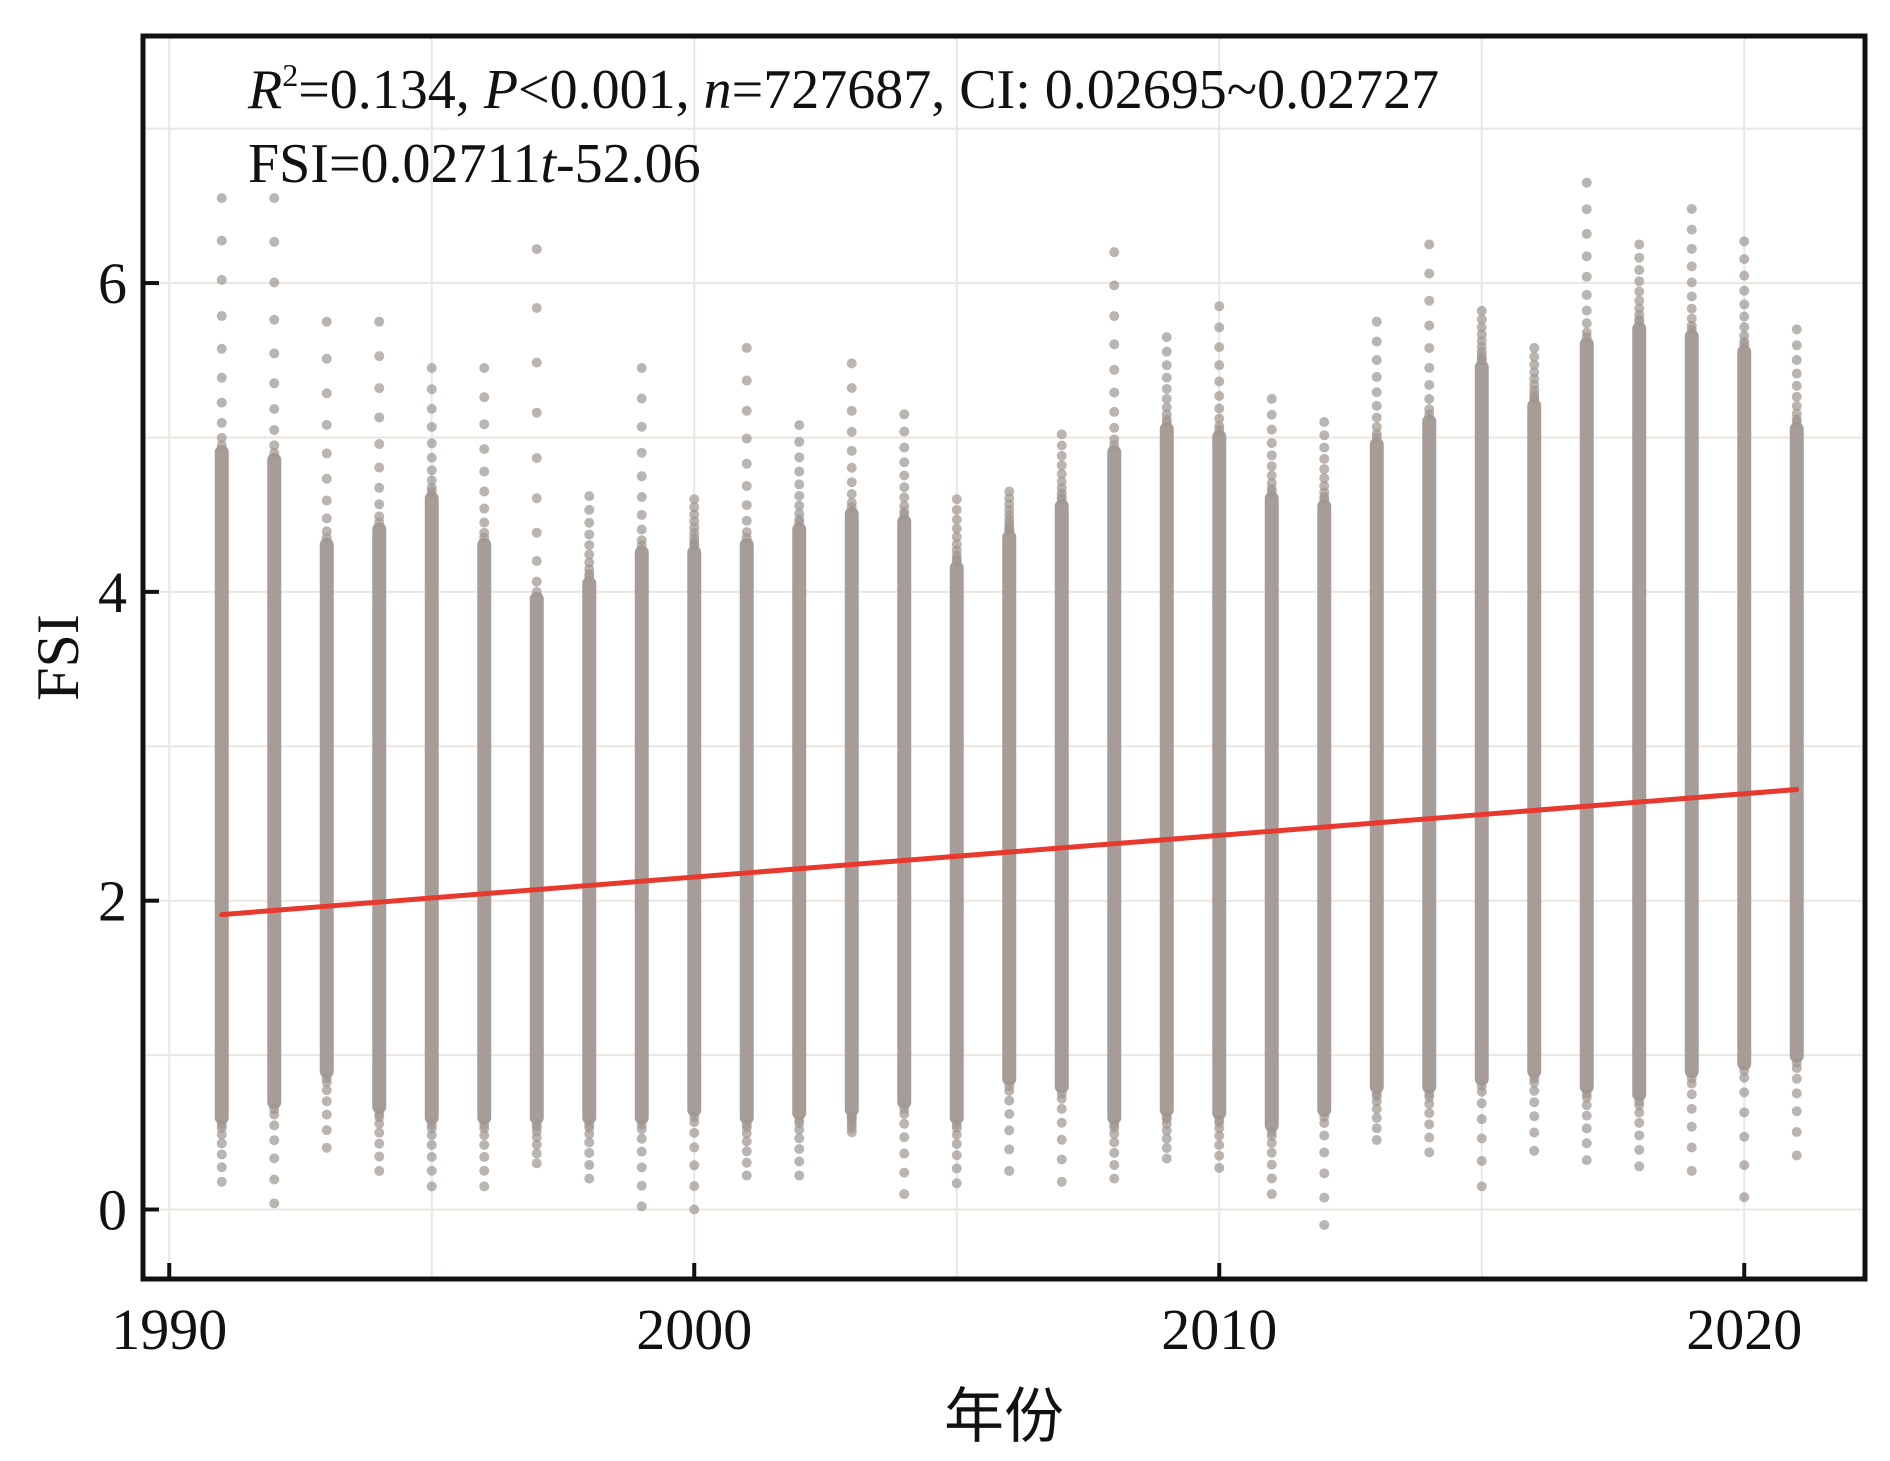 The width and height of the screenshot is (1890, 1461). Describe the element at coordinates (500, 90) in the screenshot. I see `p-label: P` at that location.